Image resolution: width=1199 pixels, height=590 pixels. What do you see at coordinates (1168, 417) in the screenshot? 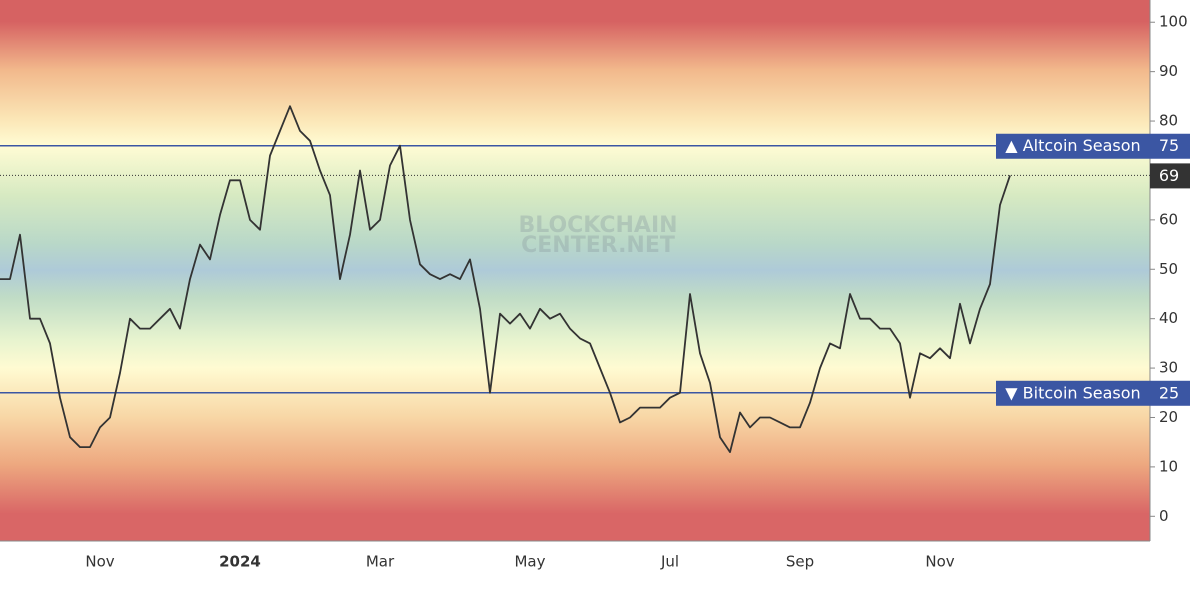
I see `y-tick-label: 20` at bounding box center [1168, 417].